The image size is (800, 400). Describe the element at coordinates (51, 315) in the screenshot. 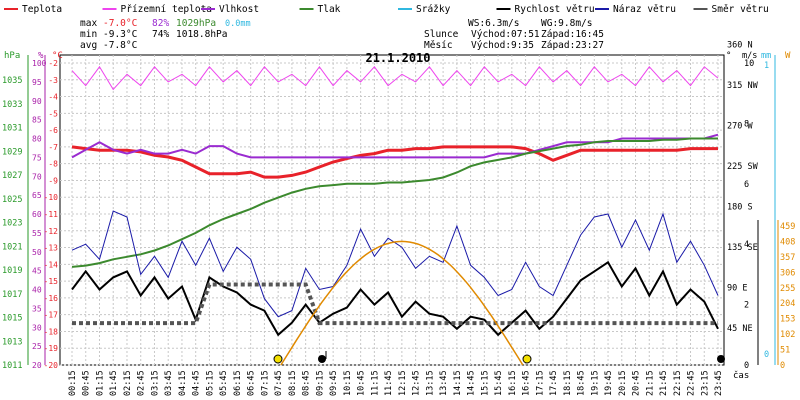

I see `temp-tick-label: -17` at that location.